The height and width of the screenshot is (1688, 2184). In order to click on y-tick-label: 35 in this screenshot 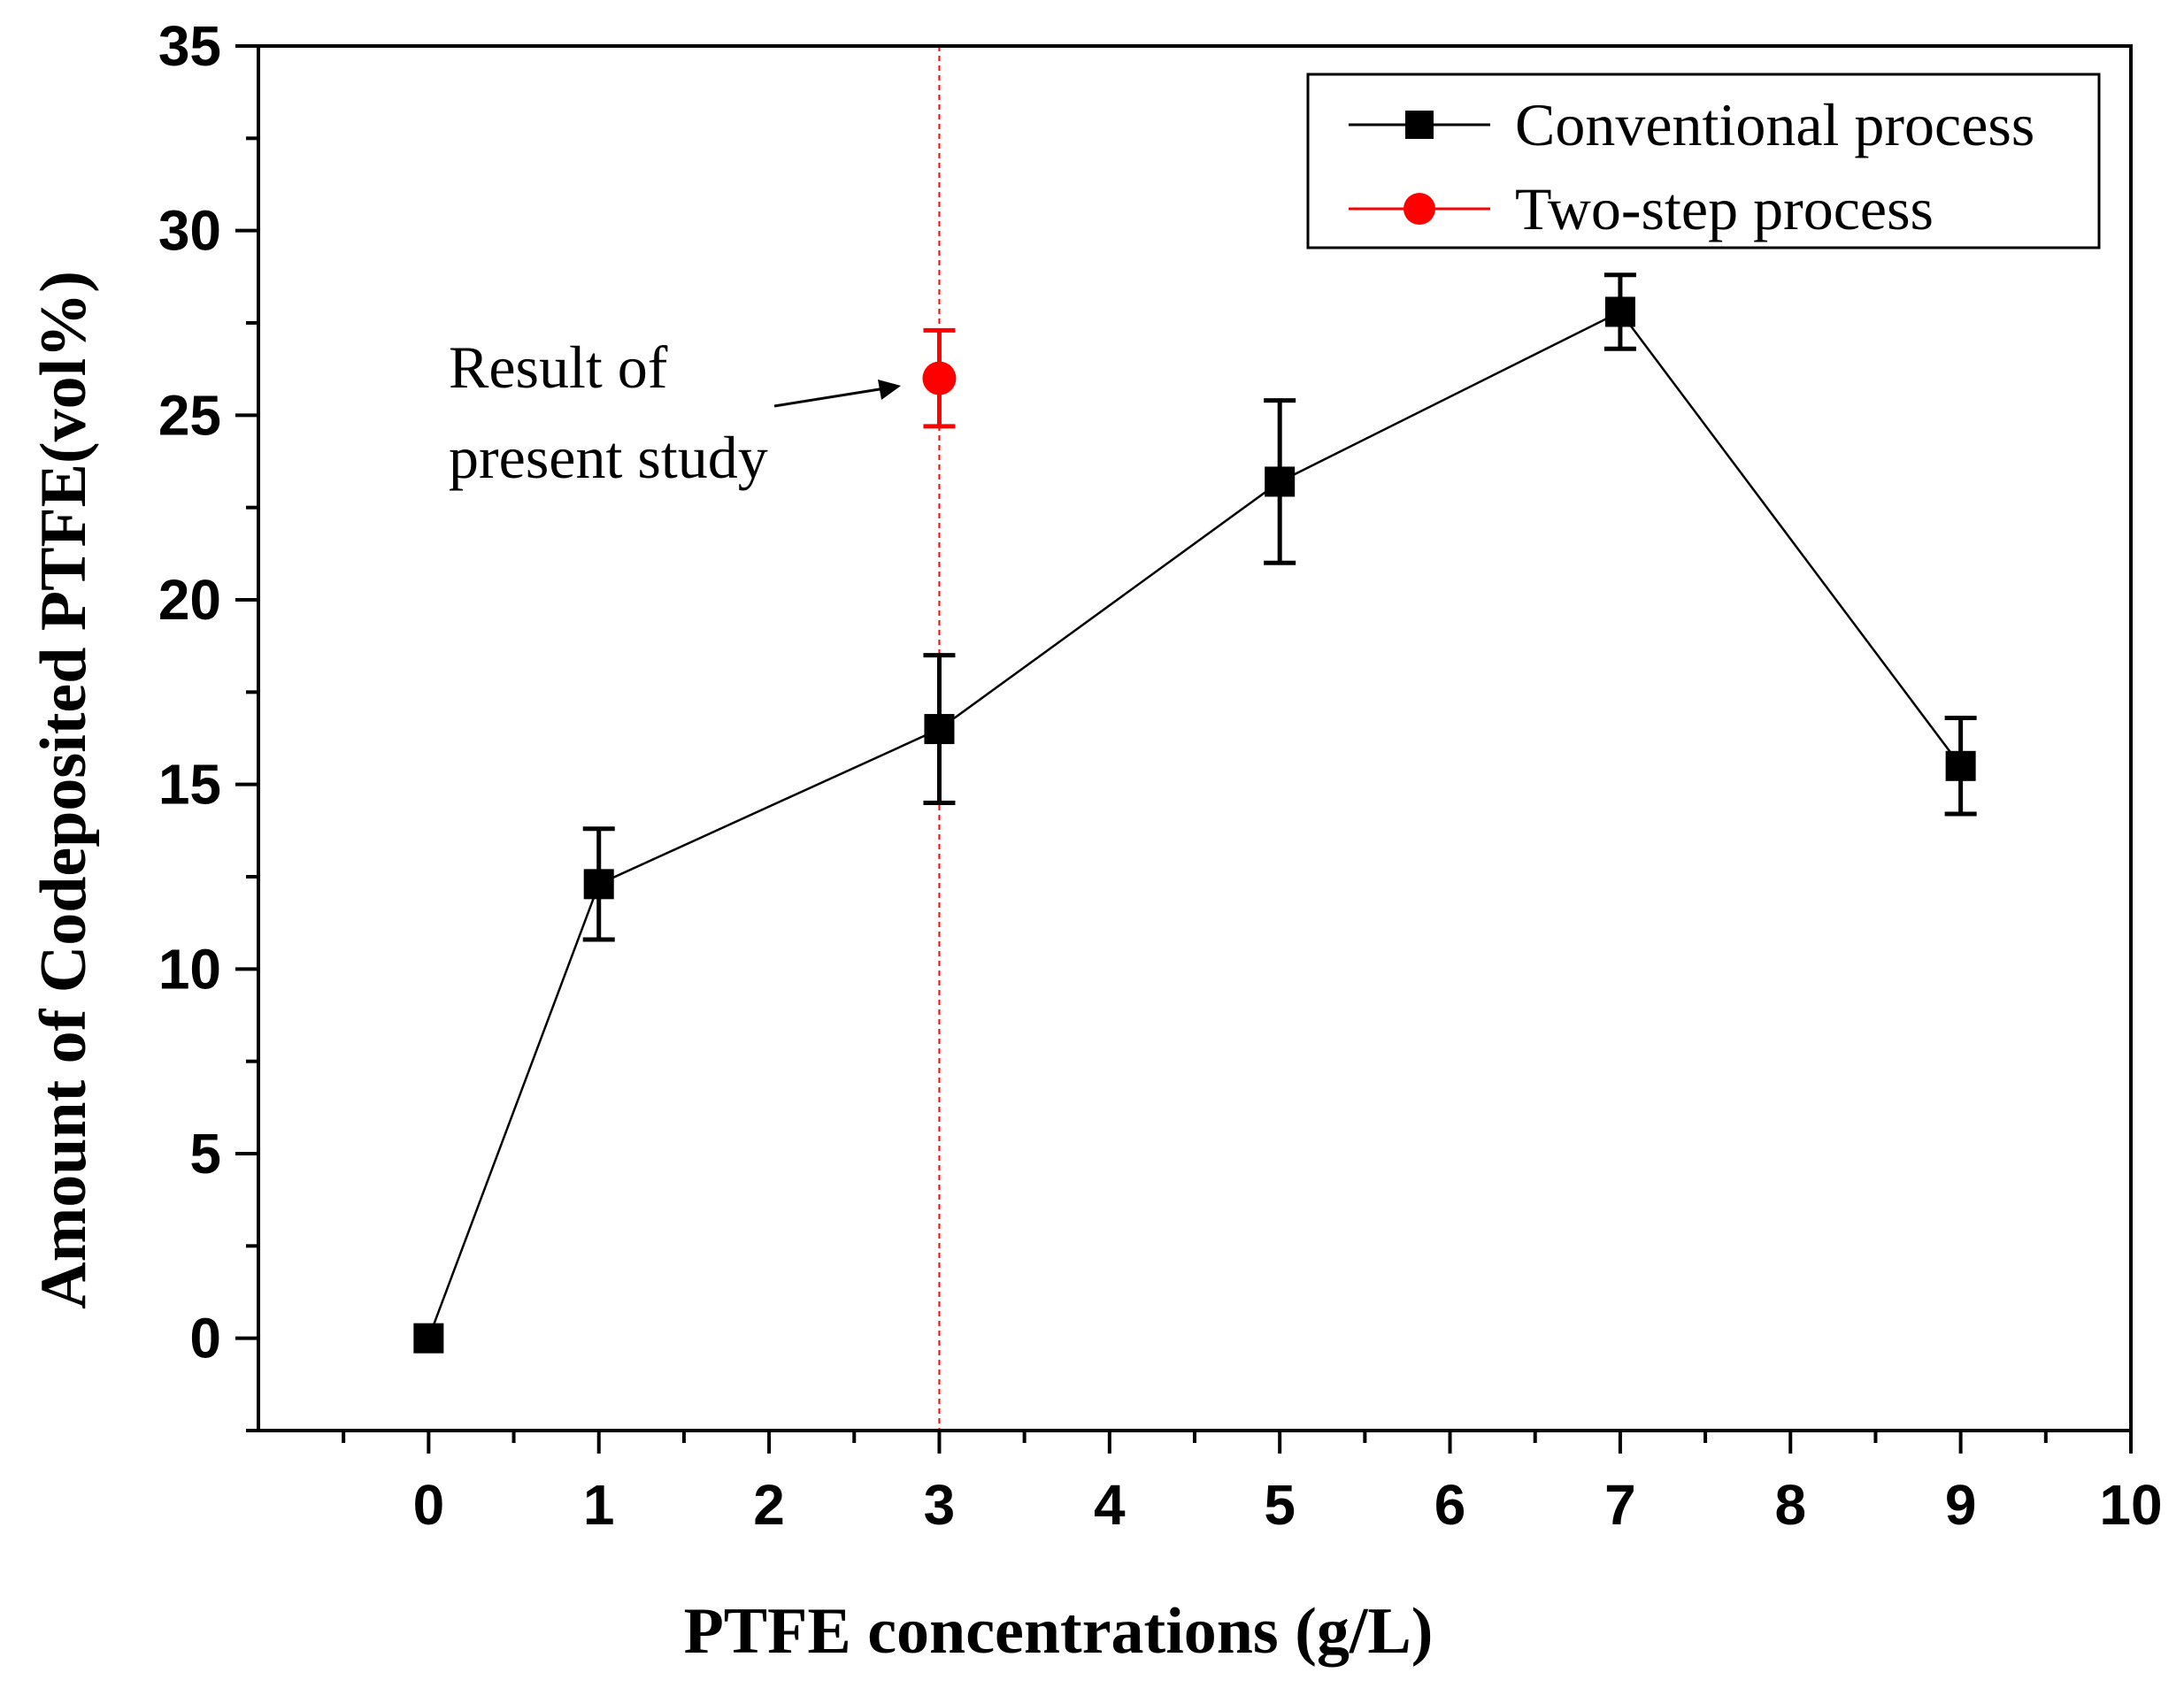, I will do `click(190, 46)`.